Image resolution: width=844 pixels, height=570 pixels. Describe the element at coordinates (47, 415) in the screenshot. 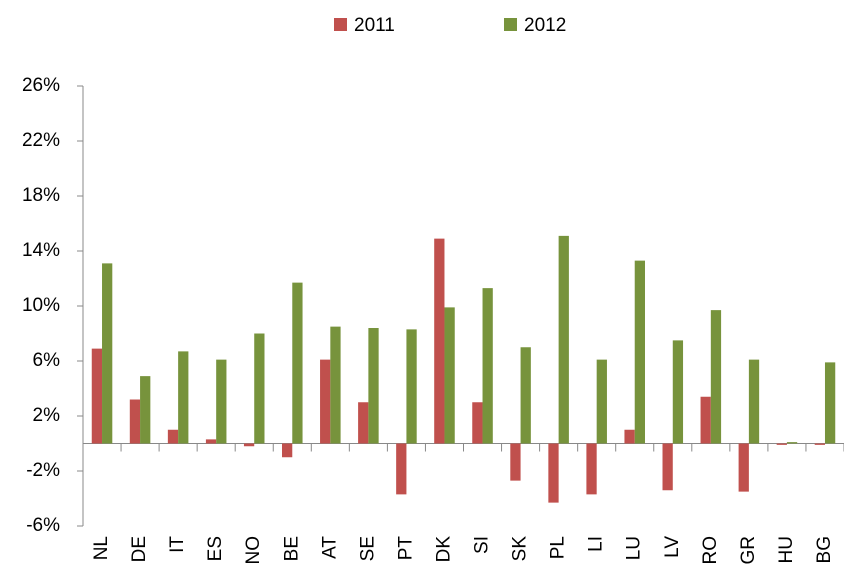

I see `y-tick-label: 2%` at that location.